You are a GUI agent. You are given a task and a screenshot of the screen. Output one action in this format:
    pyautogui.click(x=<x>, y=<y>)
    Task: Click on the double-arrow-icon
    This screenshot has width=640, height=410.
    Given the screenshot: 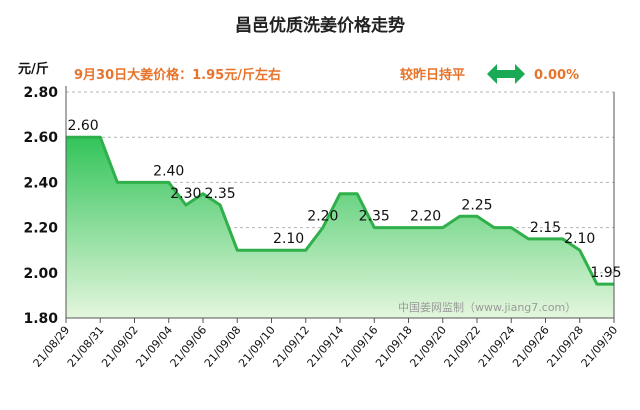 What is the action you would take?
    pyautogui.click(x=506, y=74)
    